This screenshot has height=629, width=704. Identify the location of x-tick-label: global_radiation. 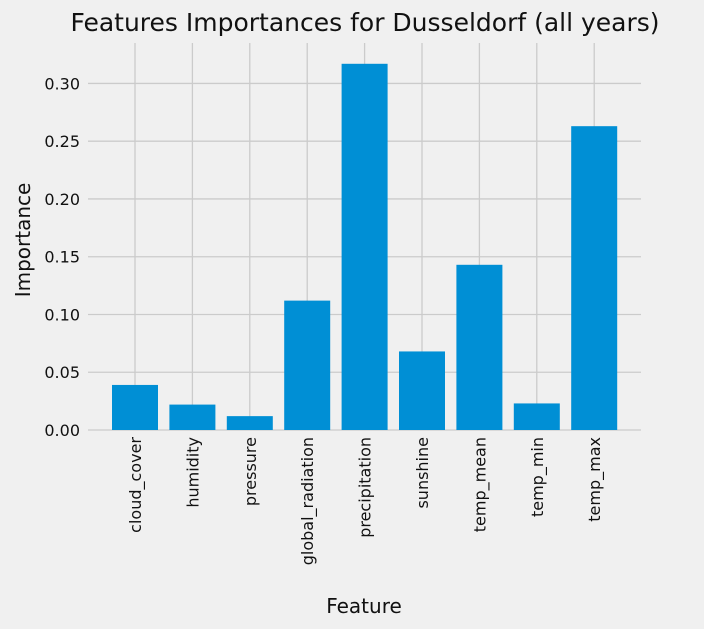
(308, 501).